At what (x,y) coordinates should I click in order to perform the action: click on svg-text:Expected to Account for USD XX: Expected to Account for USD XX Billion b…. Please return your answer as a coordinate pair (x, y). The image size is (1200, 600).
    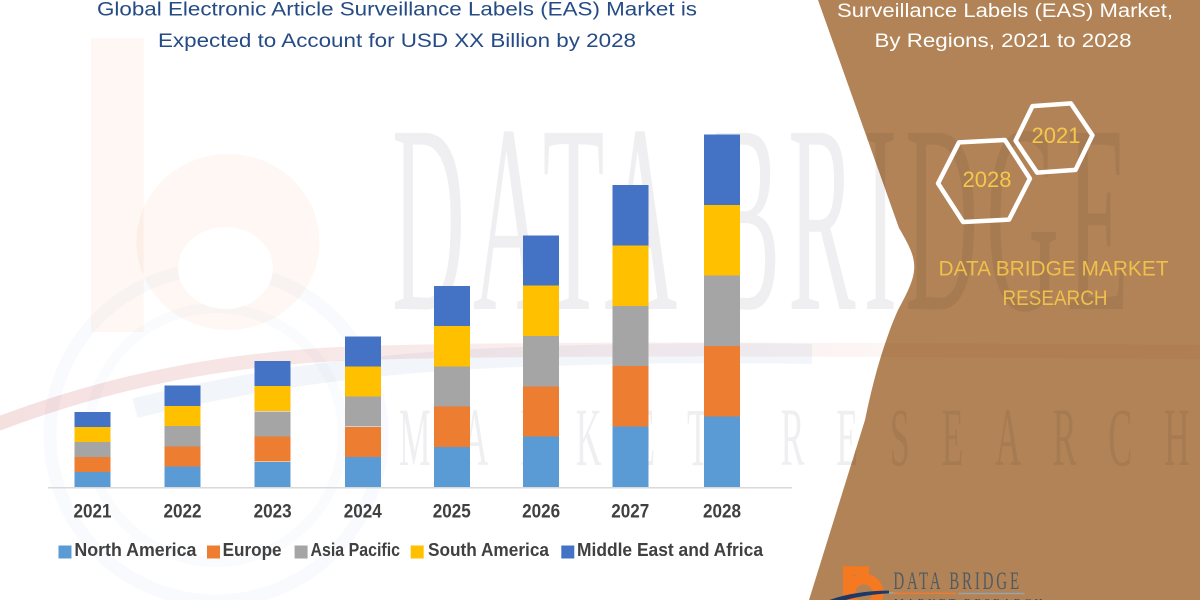
    Looking at the image, I should click on (397, 41).